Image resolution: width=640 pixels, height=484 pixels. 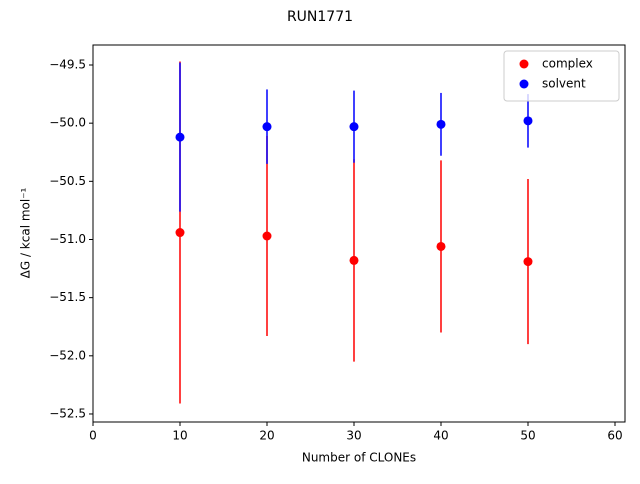 I want to click on y-tick-label: −49.5, so click(x=67, y=65).